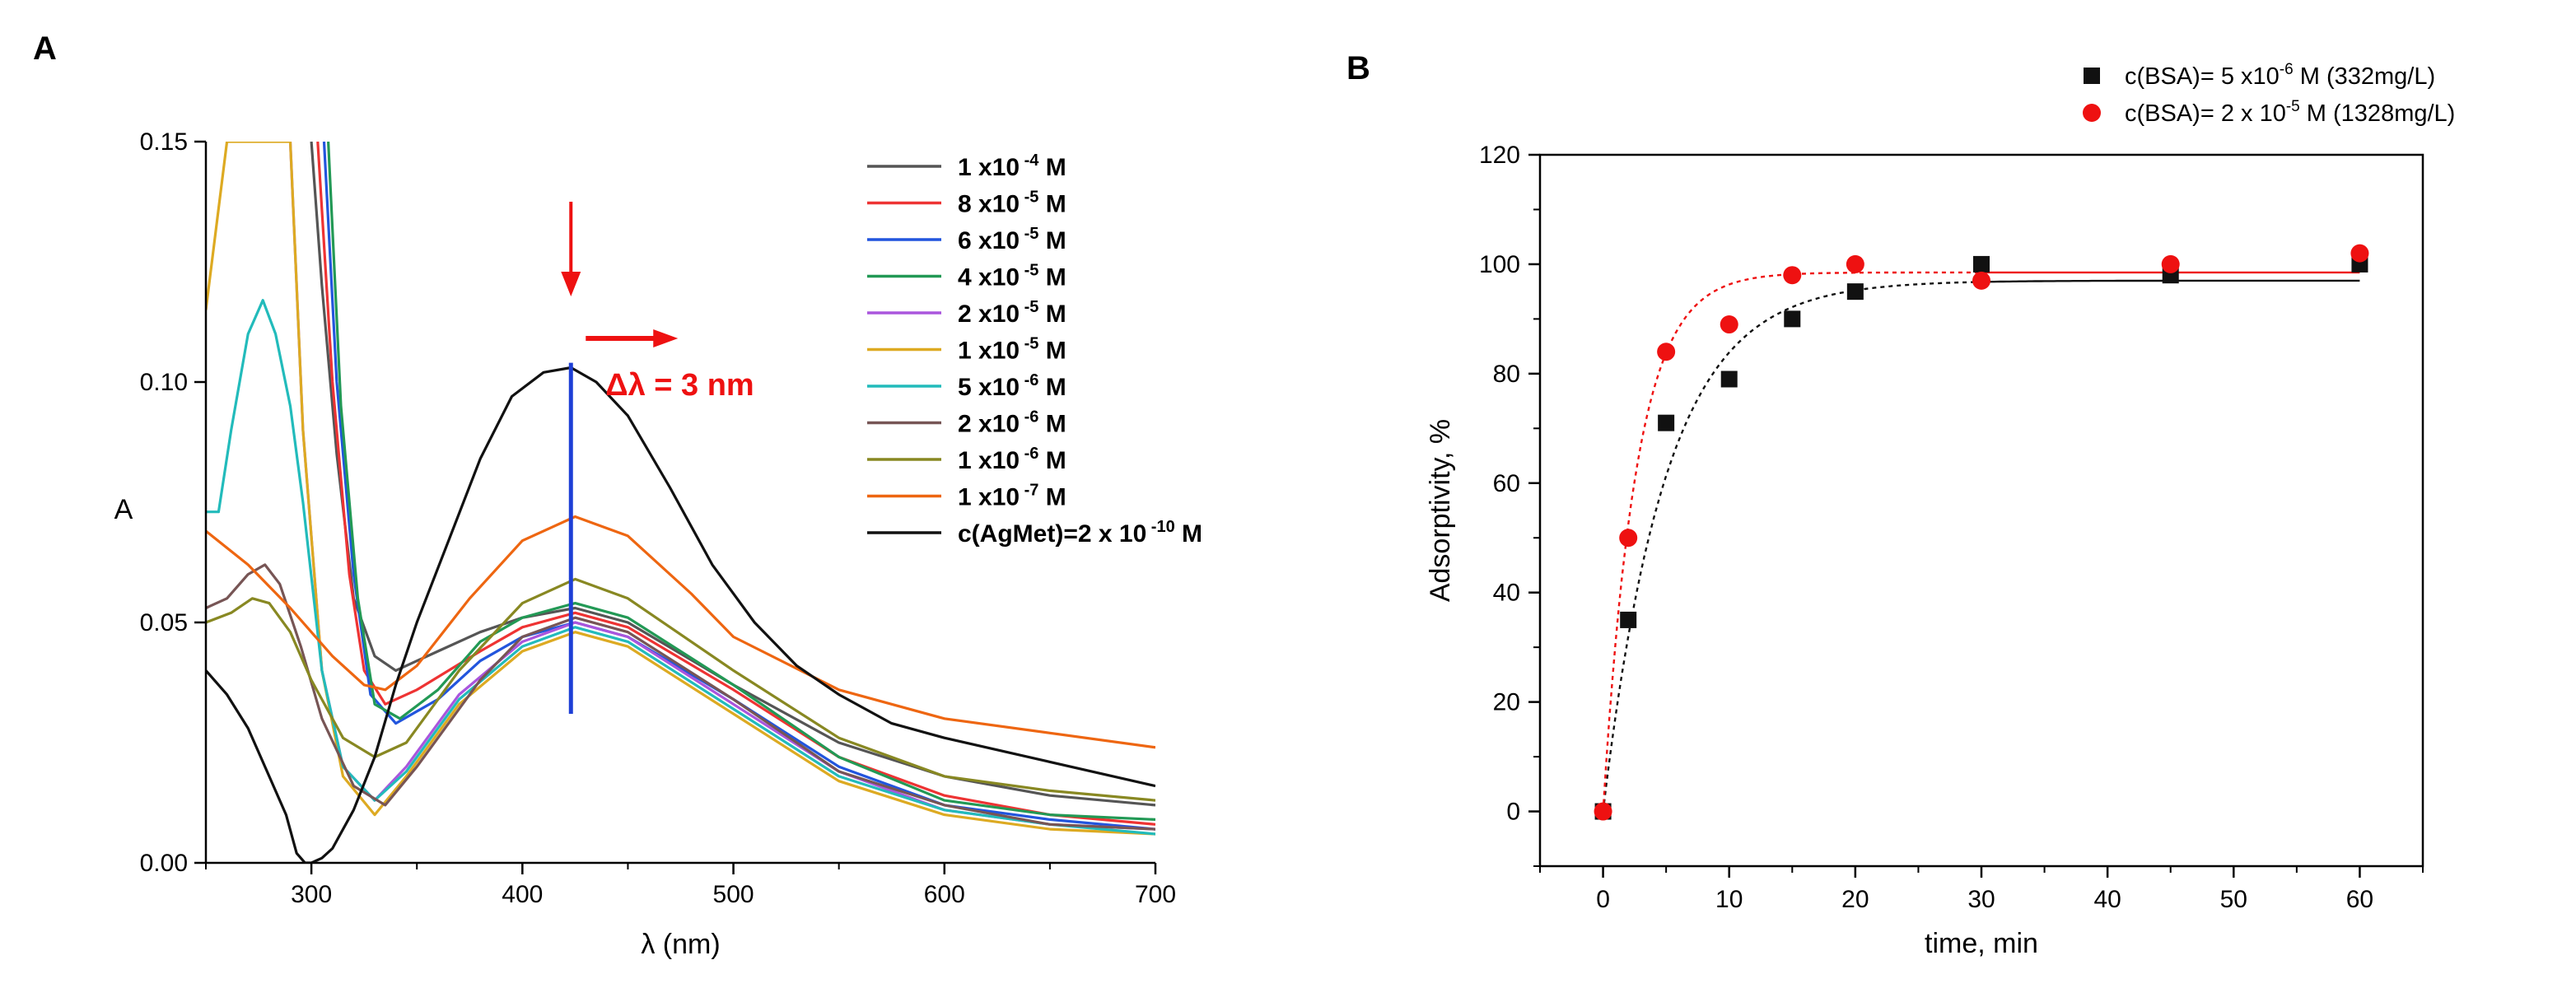  I want to click on panel-a-y-tick-label-1: 0.05, so click(164, 622).